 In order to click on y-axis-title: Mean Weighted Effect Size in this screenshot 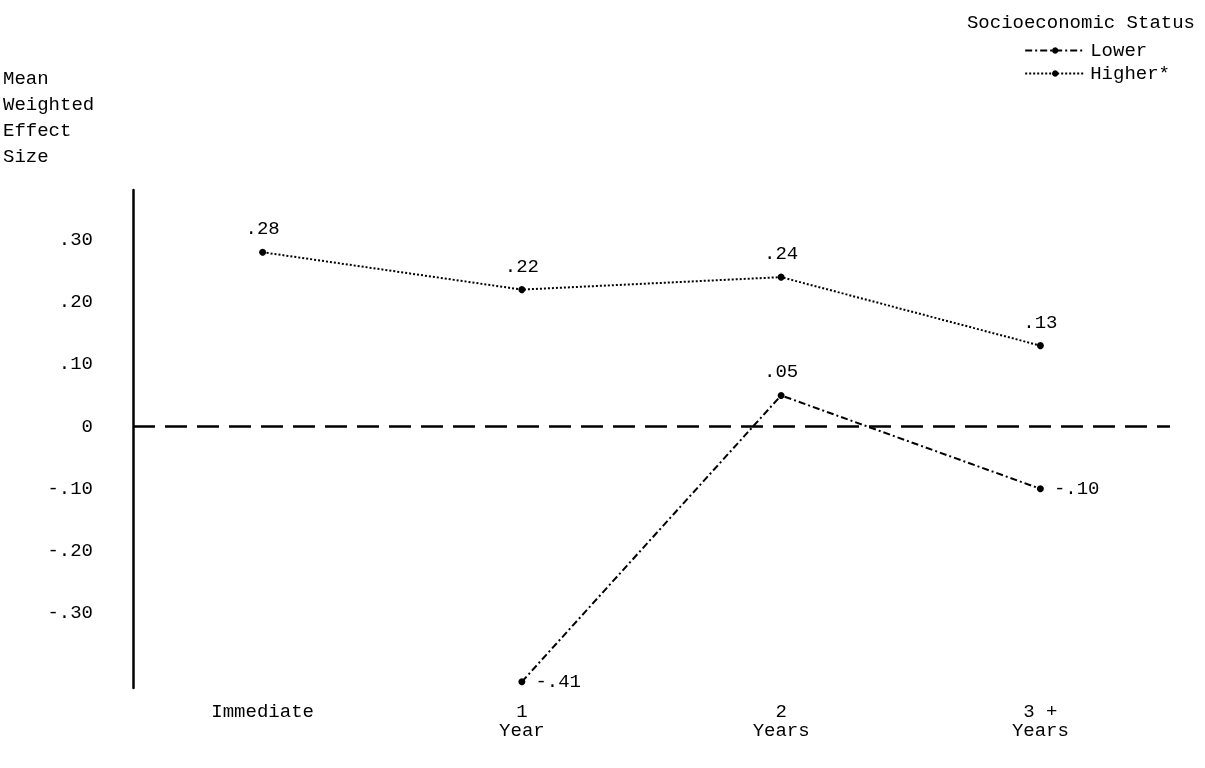, I will do `click(49, 118)`.